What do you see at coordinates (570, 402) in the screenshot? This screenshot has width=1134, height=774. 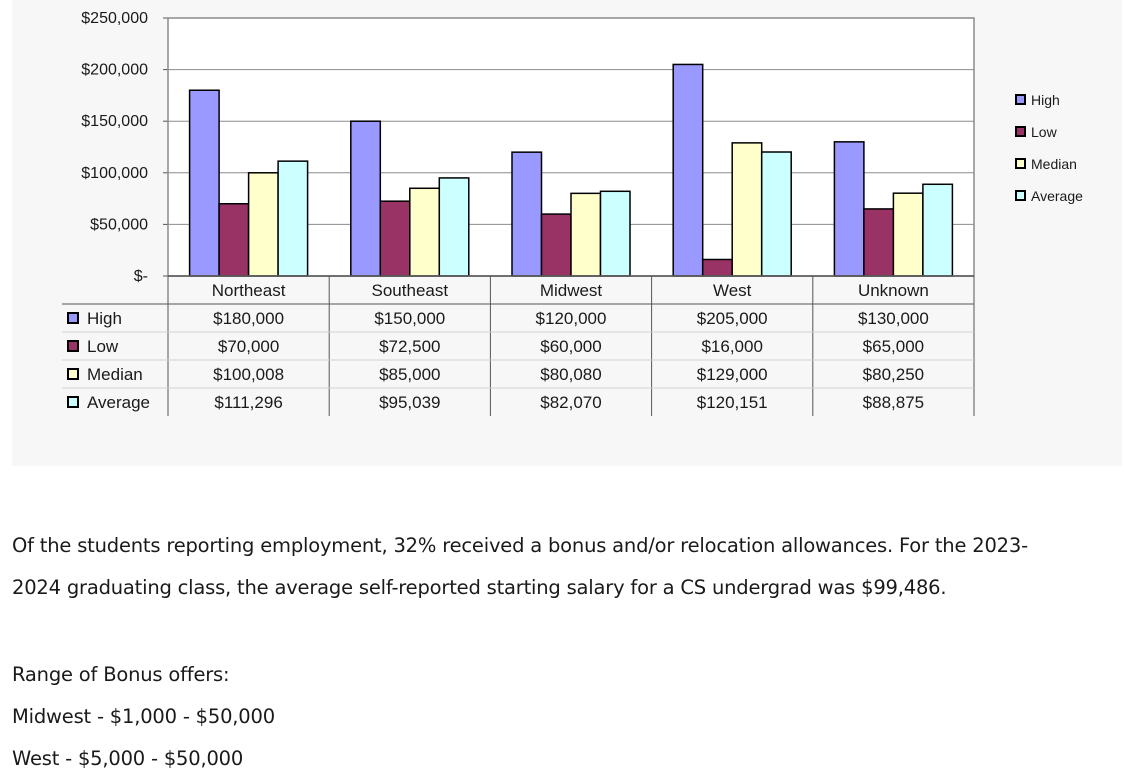 I see `table-cell-value: $82,070` at bounding box center [570, 402].